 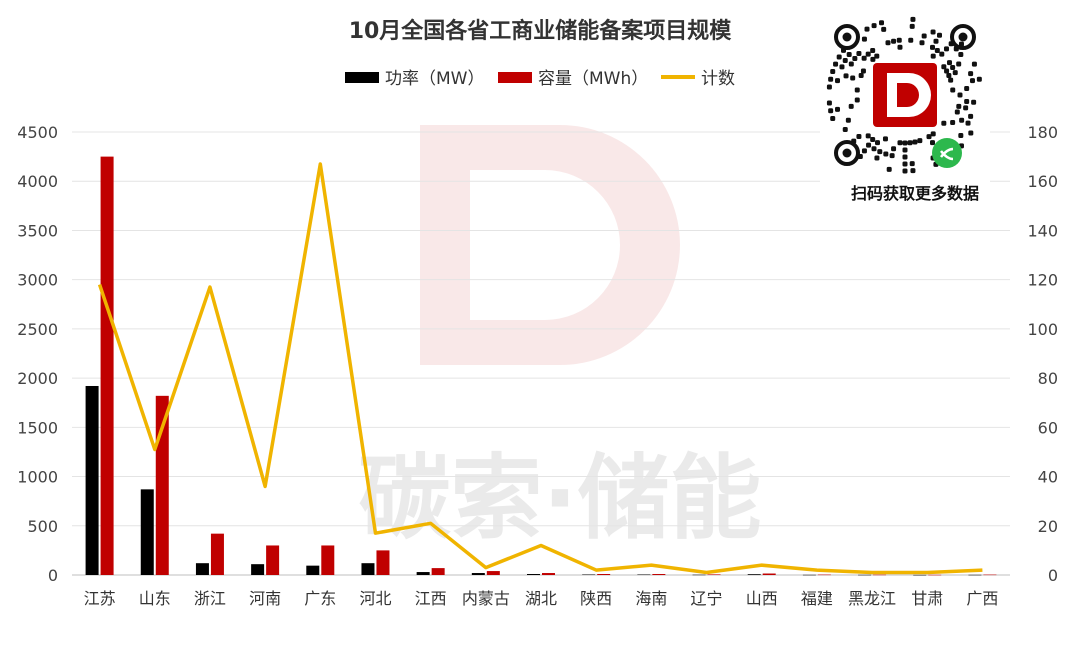 What do you see at coordinates (550, 245) in the screenshot?
I see `watermark-logo` at bounding box center [550, 245].